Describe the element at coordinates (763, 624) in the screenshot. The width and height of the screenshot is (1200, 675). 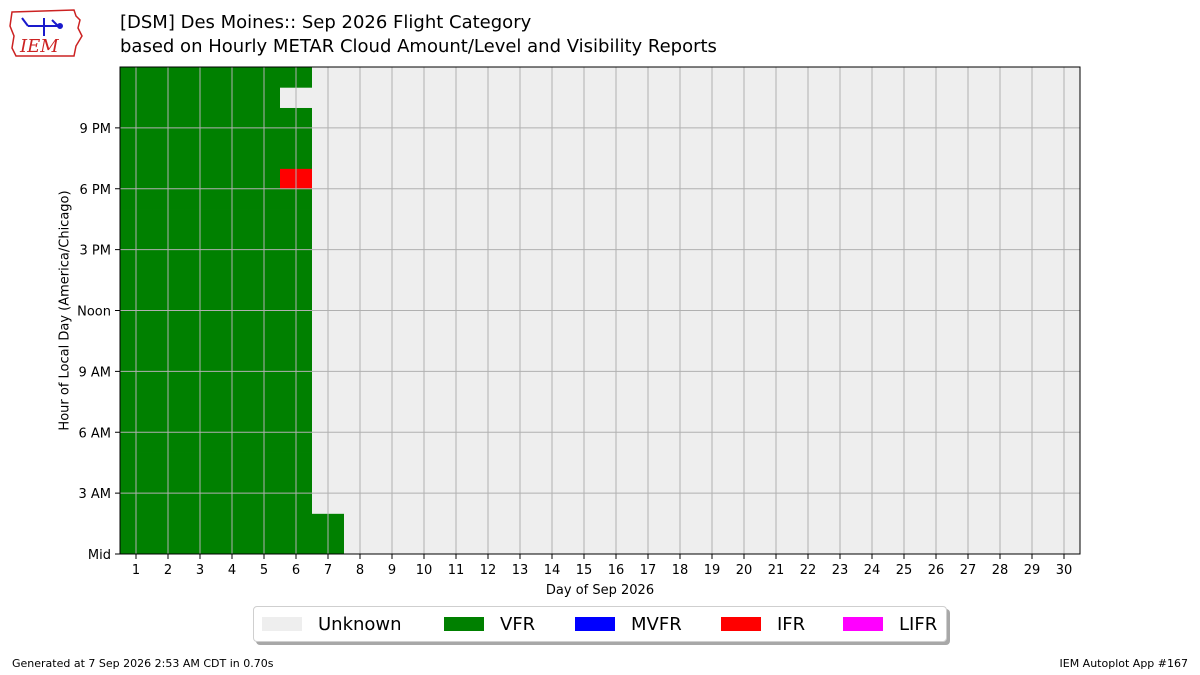
I see `legend-item-ifr: IFR` at that location.